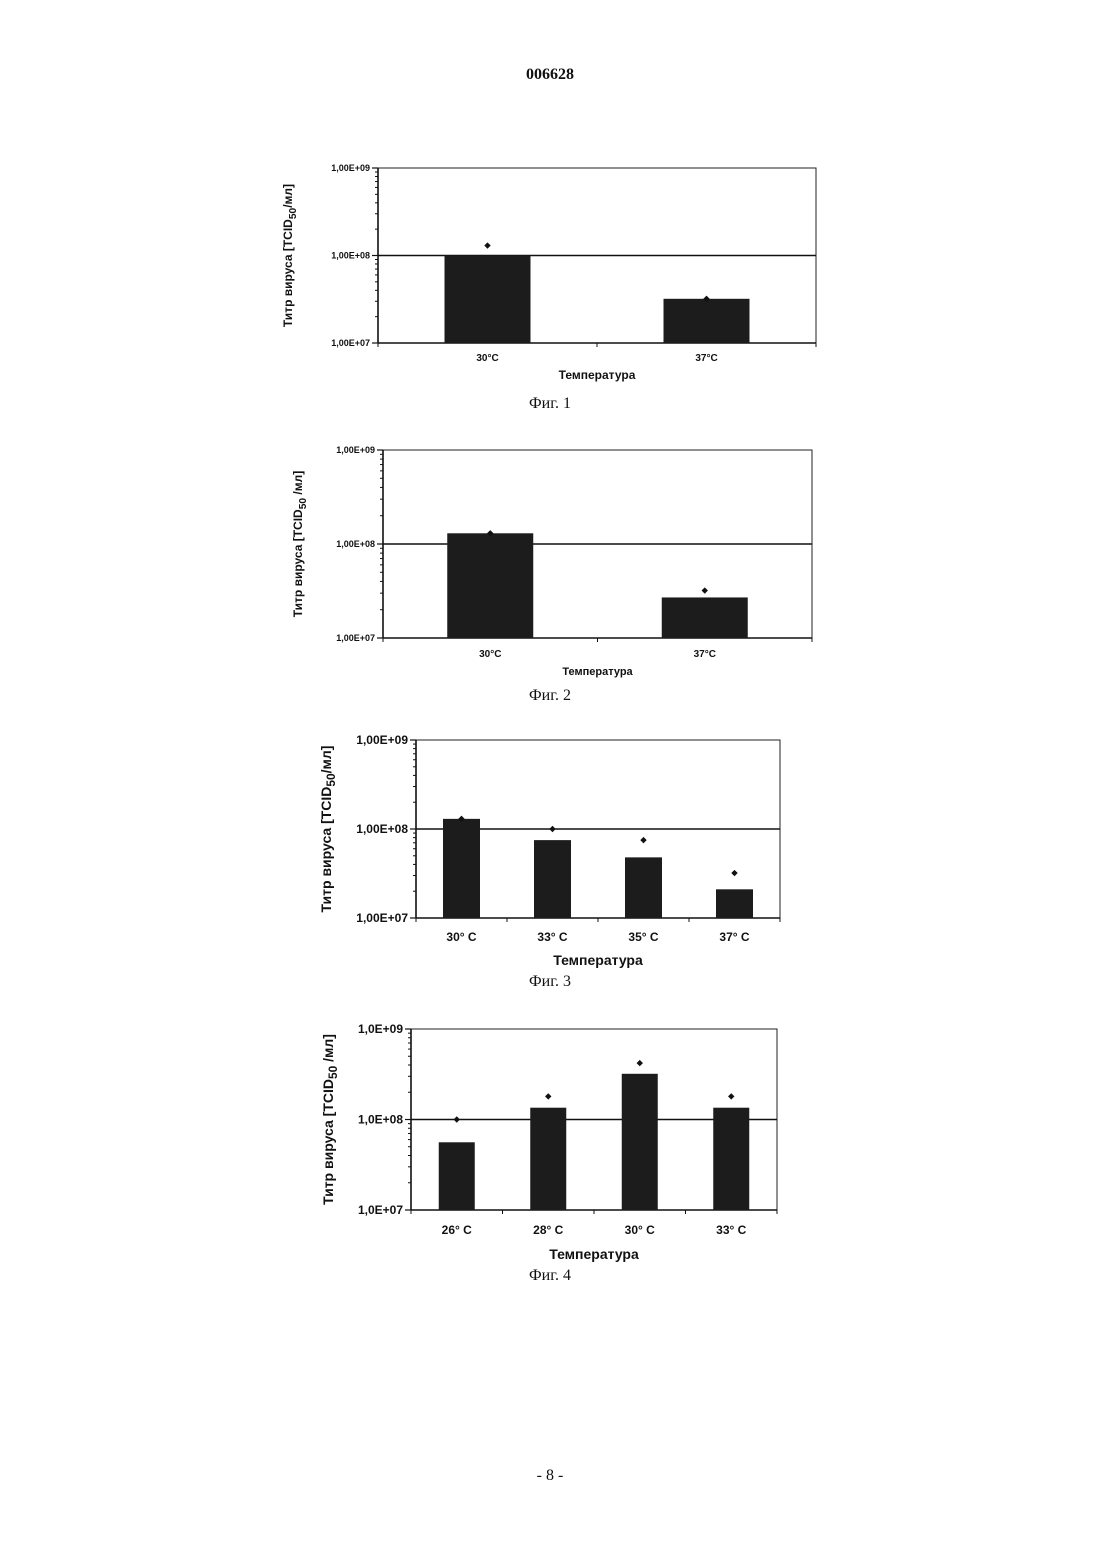  What do you see at coordinates (457, 1230) in the screenshot?
I see `x-tick-label: 26° C` at bounding box center [457, 1230].